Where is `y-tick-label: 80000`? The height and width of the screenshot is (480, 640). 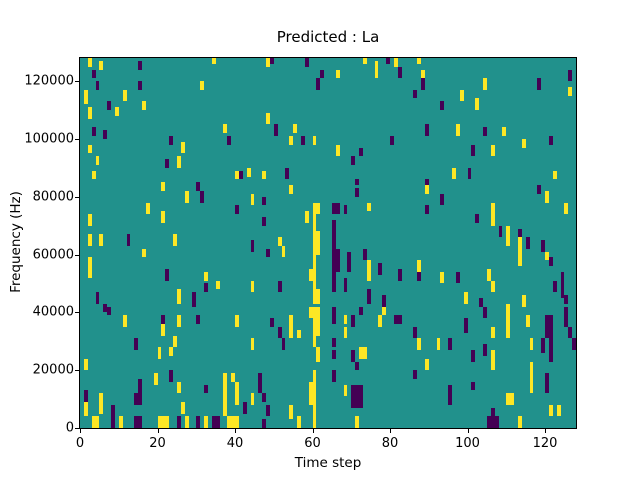 y-tick-label: 80000 is located at coordinates (53, 197).